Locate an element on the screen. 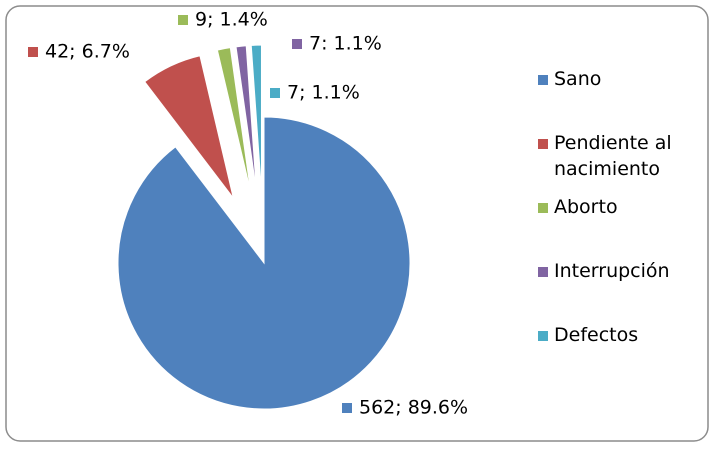 The width and height of the screenshot is (716, 455). legend-item: Defectos is located at coordinates (623, 354).